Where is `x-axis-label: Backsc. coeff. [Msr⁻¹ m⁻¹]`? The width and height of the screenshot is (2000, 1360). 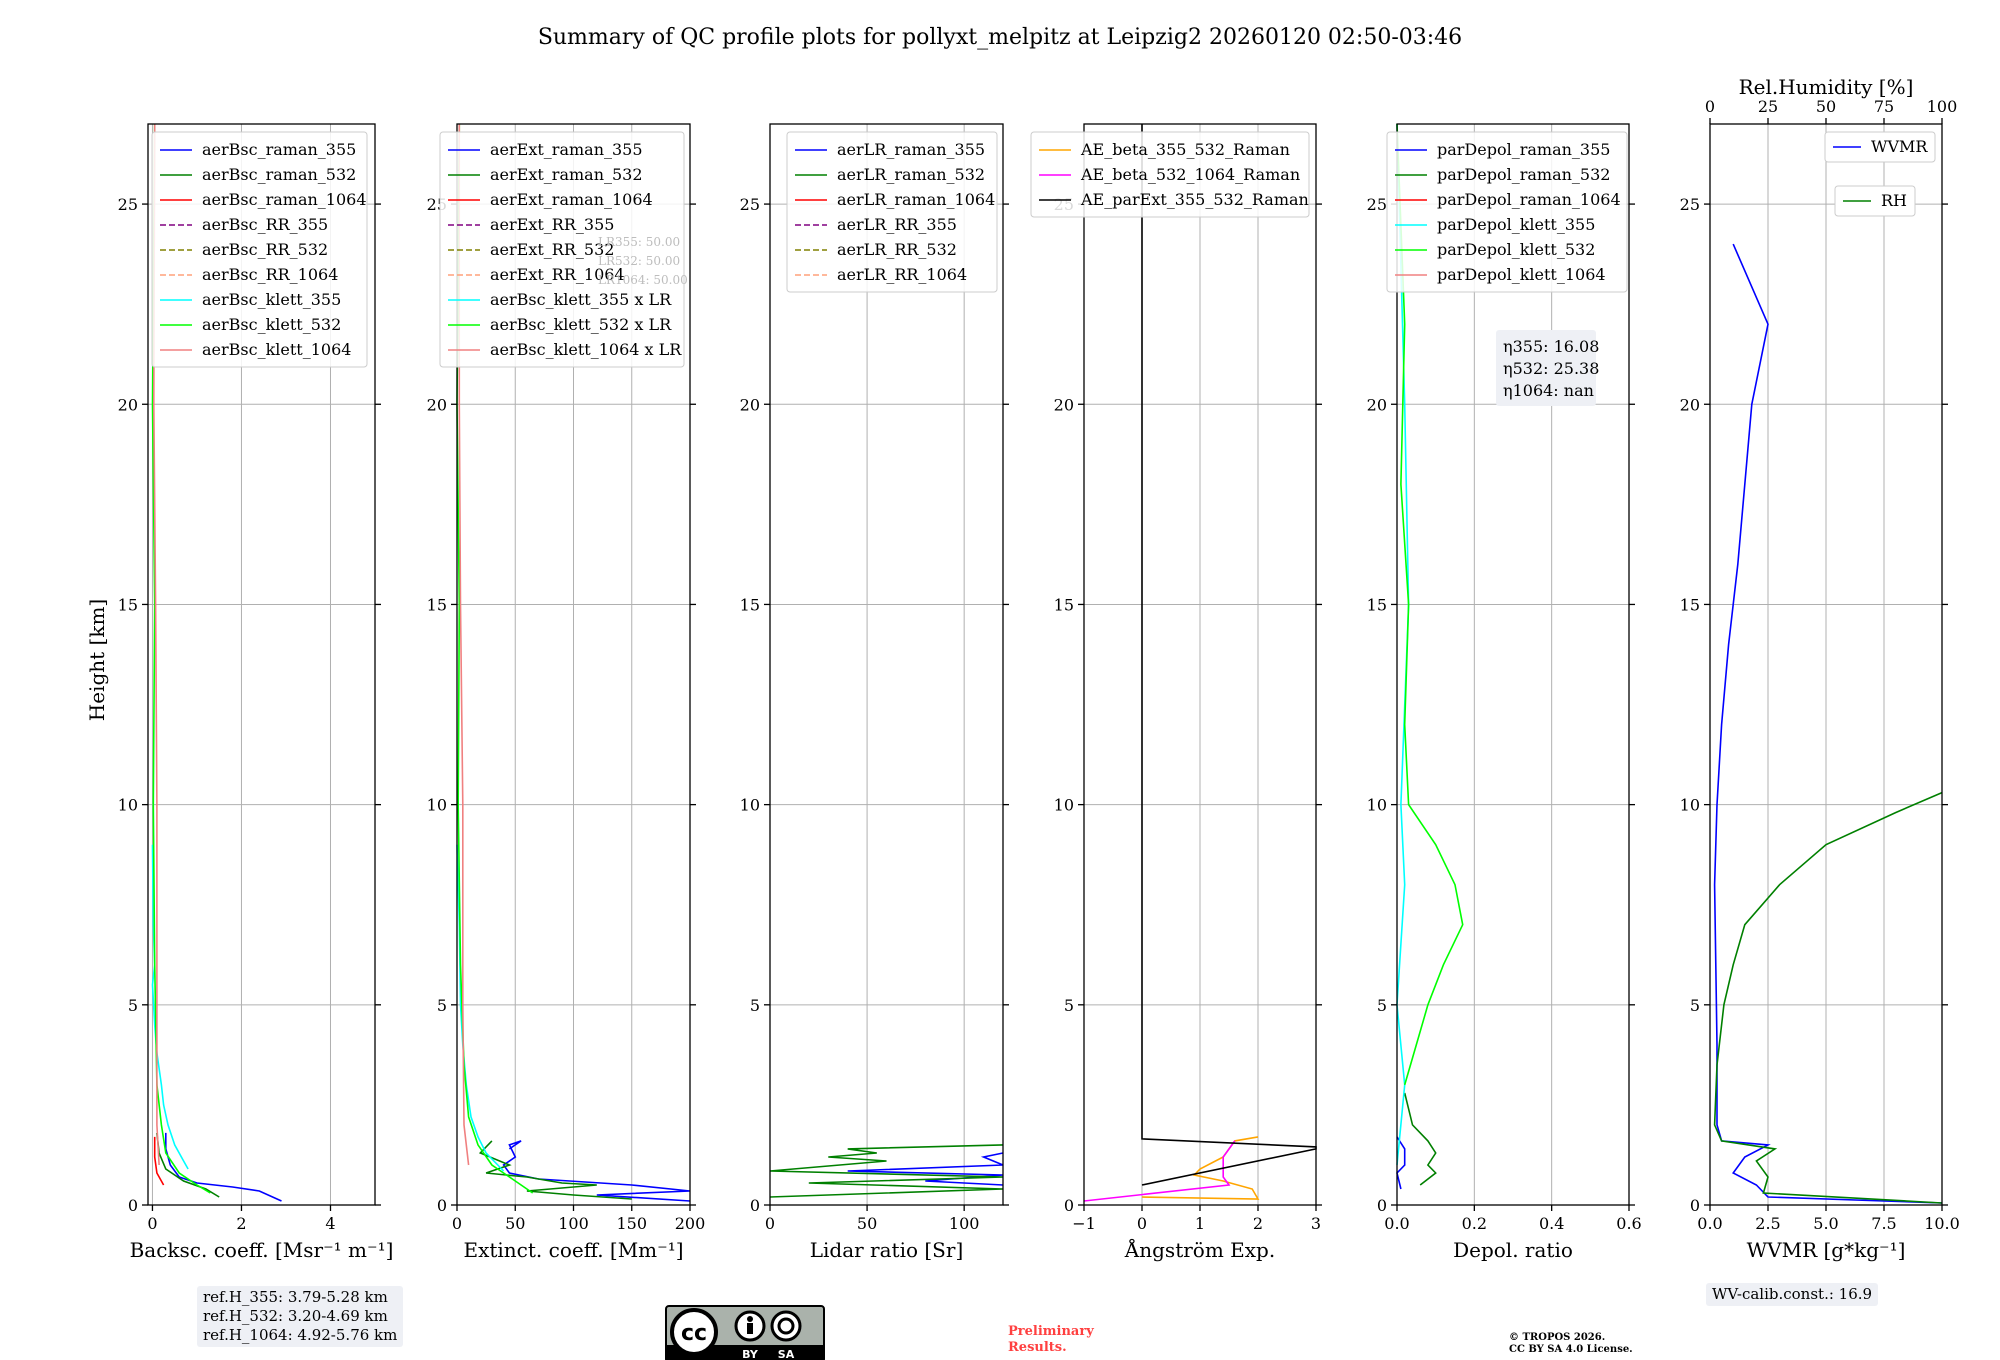
x-axis-label: Backsc. coeff. [Msr⁻¹ m⁻¹] is located at coordinates (262, 1250).